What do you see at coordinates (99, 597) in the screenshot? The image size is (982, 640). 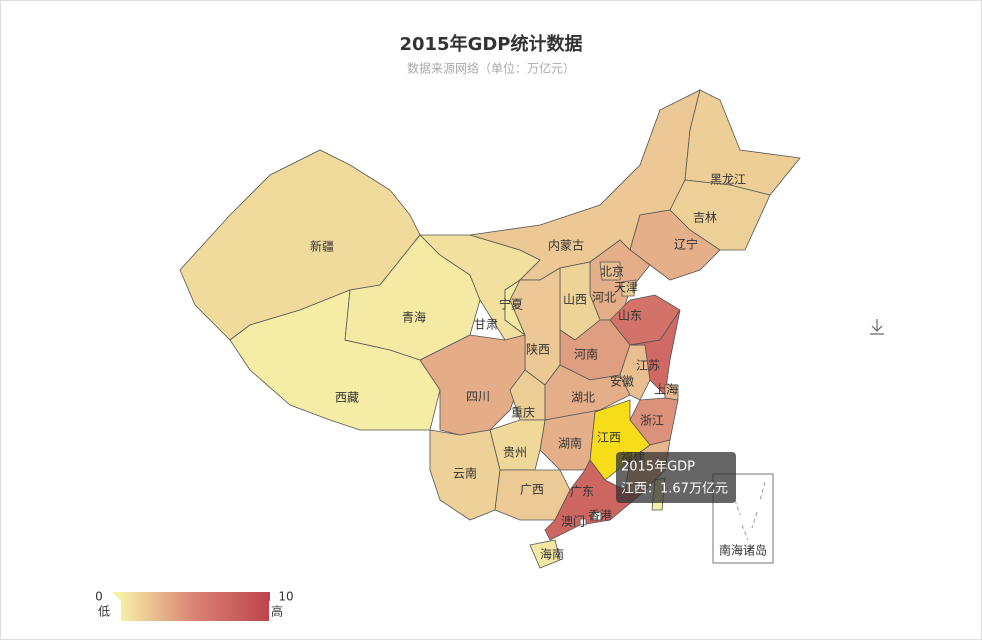 I see `visual-map-min: 0` at bounding box center [99, 597].